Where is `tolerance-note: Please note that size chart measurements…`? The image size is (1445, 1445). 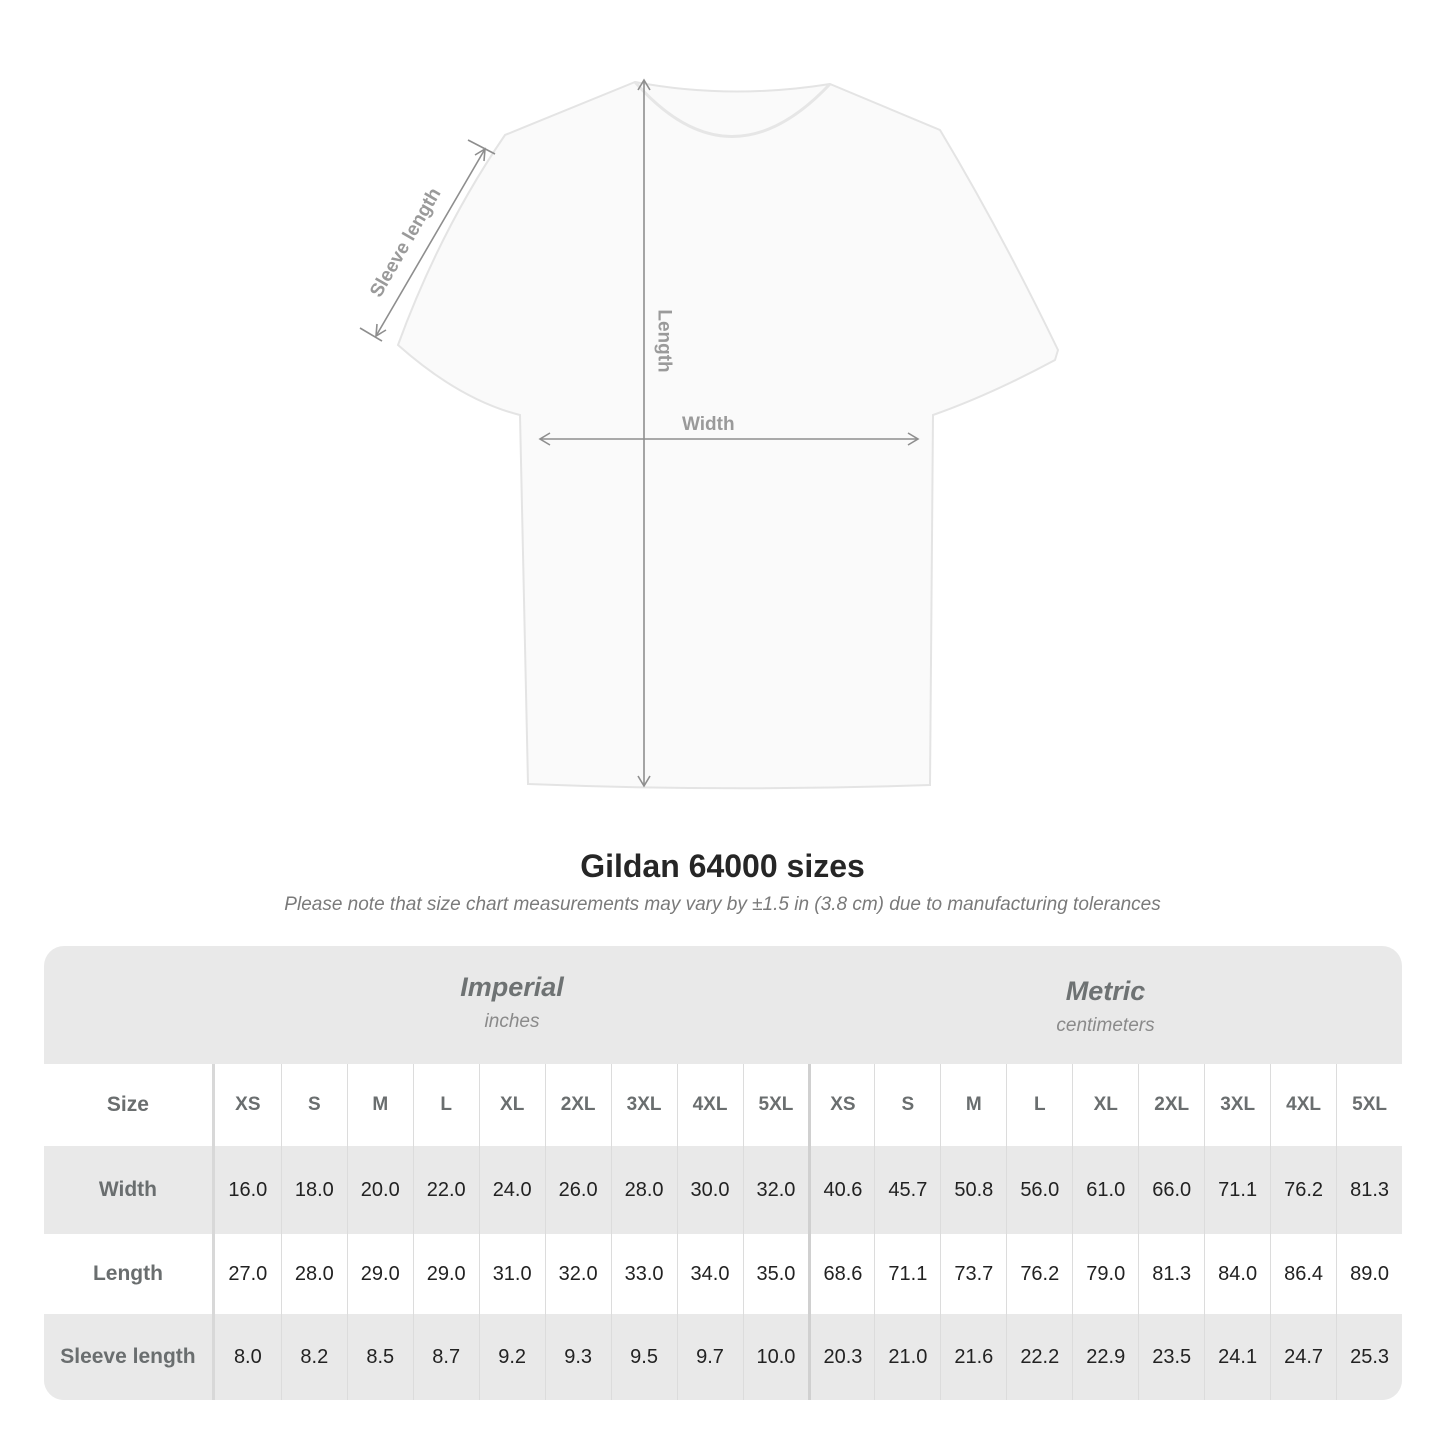
tolerance-note: Please note that size chart measurements… is located at coordinates (722, 904).